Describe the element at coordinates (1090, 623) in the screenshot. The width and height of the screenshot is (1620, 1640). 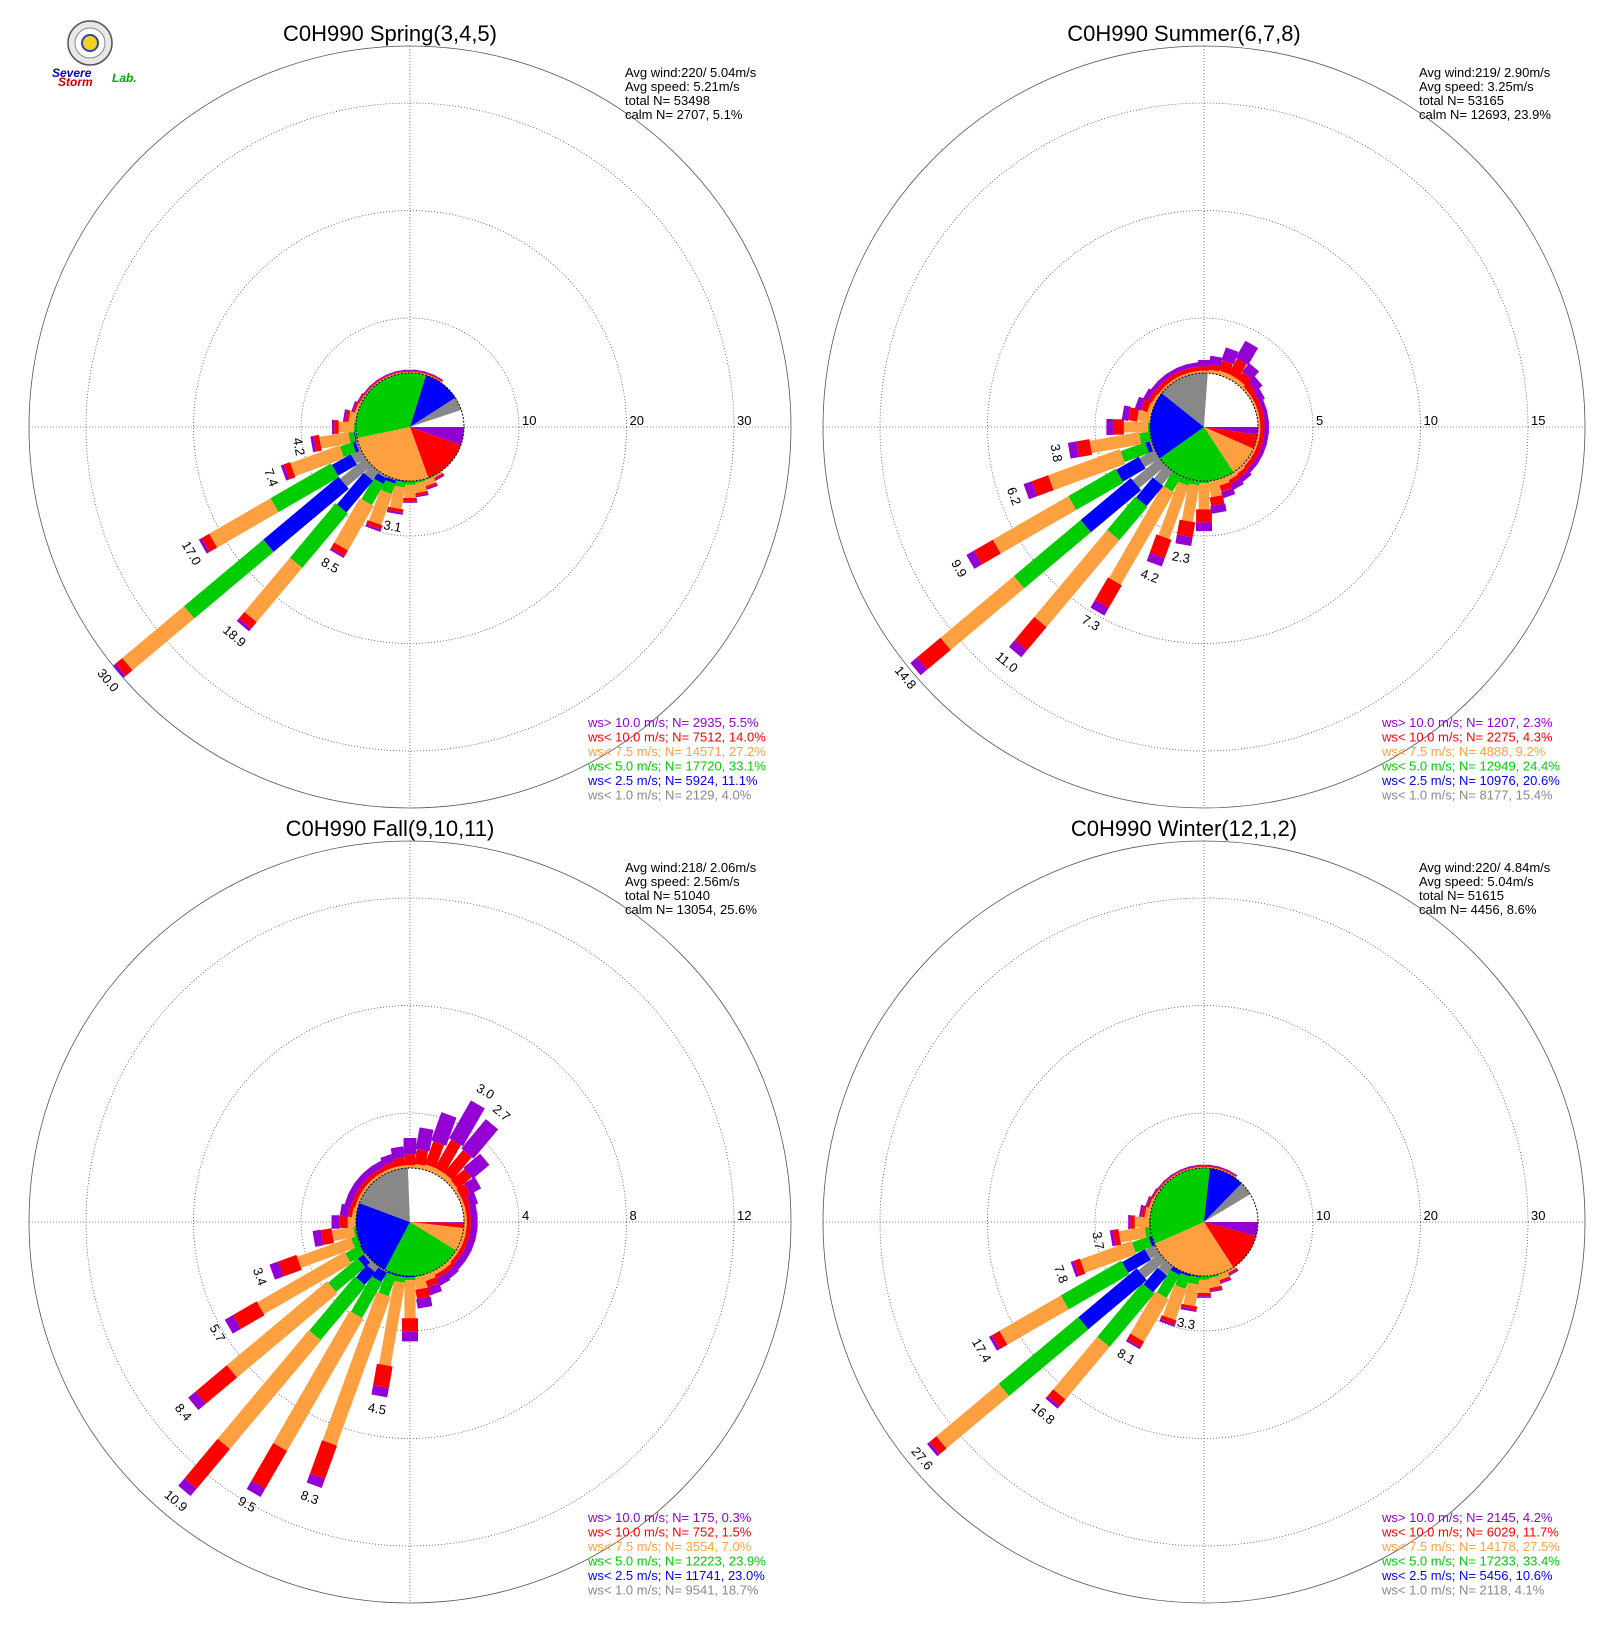
I see `bar-total-label: 7.3` at that location.